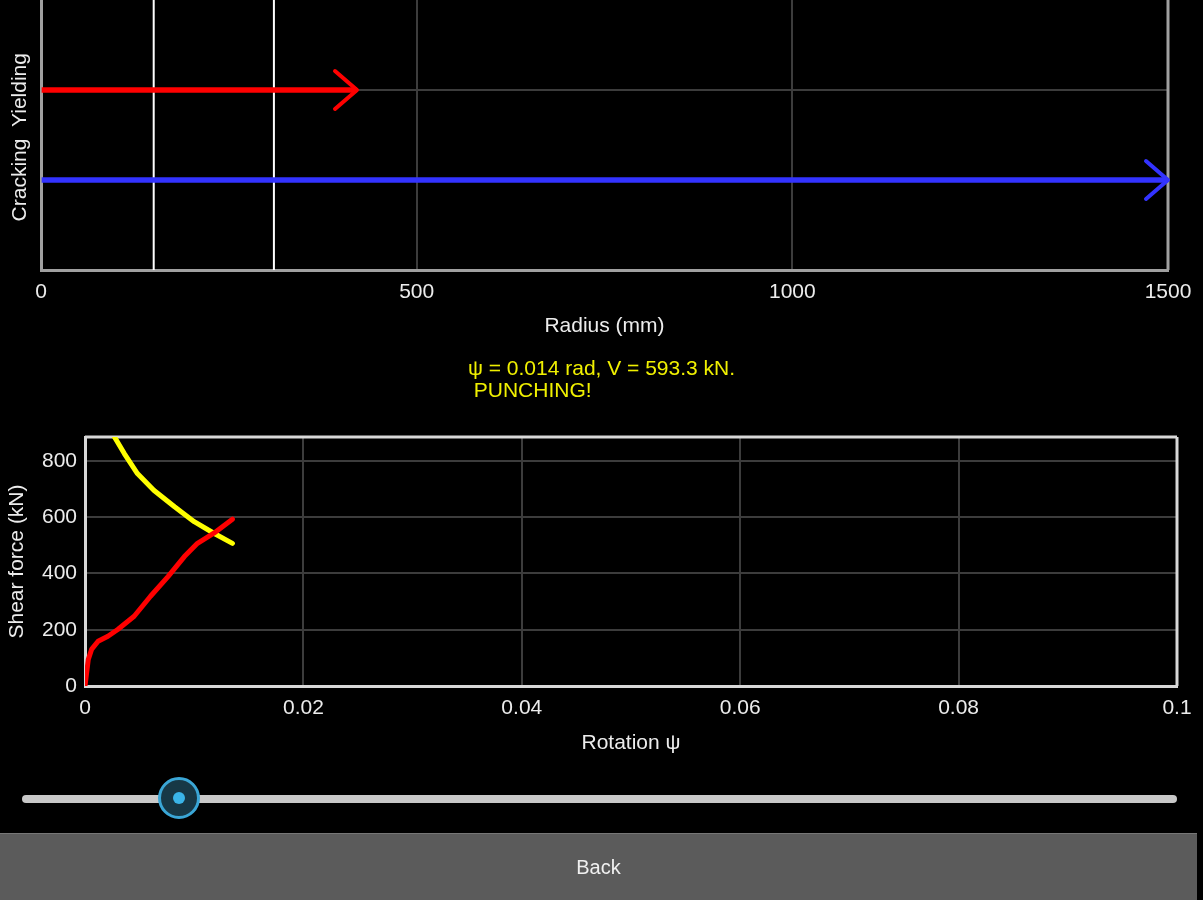  What do you see at coordinates (604, 325) in the screenshot?
I see `x-axis-title: Radius (mm)` at bounding box center [604, 325].